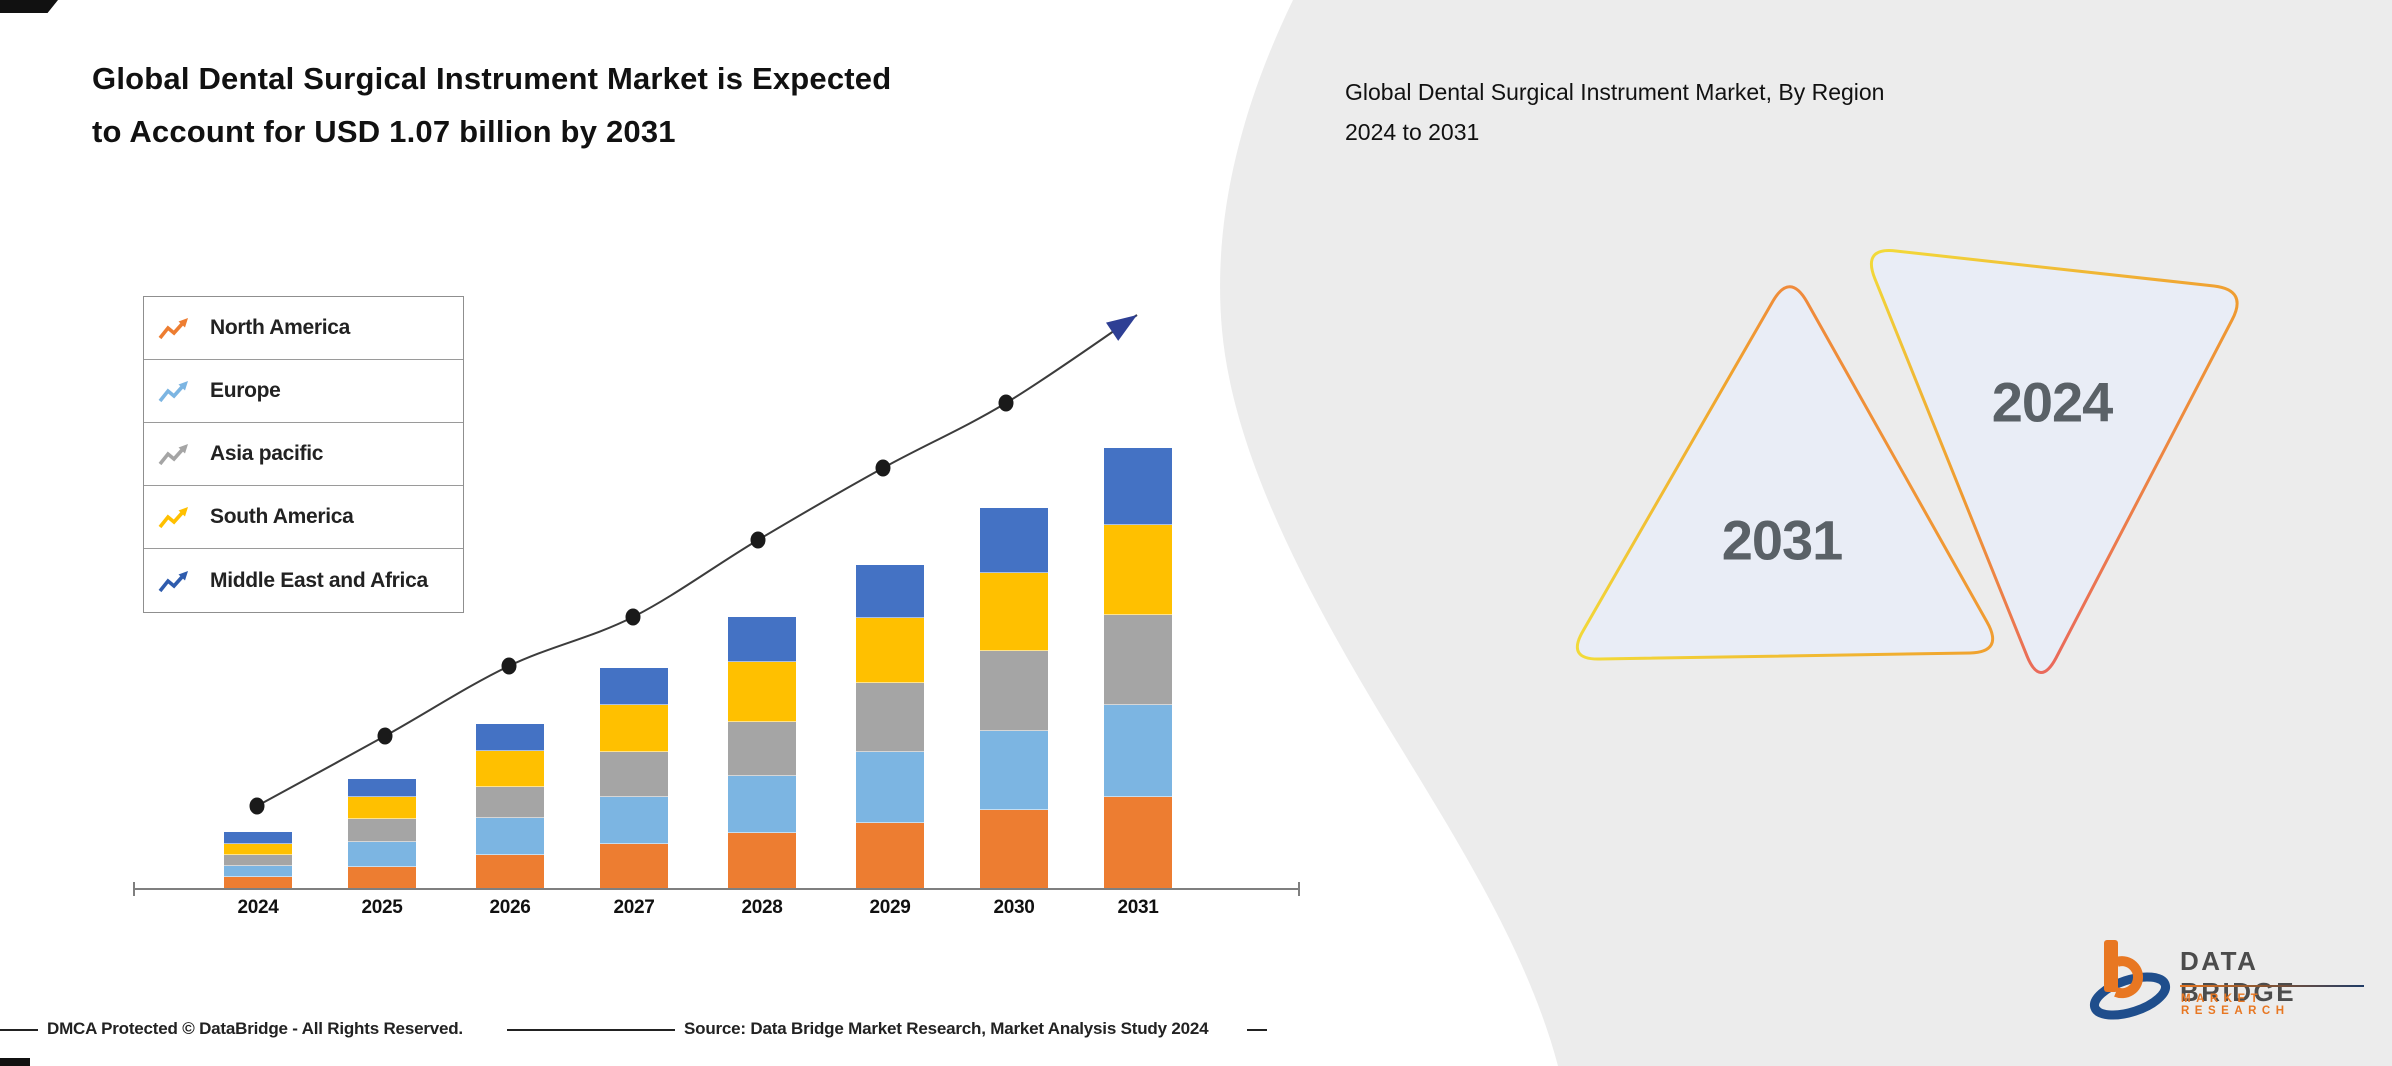  I want to click on x-axis-label-2027: 2027, so click(634, 907).